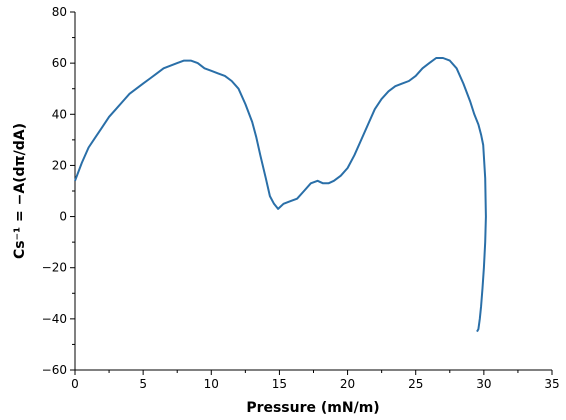 Image resolution: width=566 pixels, height=420 pixels. Describe the element at coordinates (279, 384) in the screenshot. I see `x-tick-label: 15` at that location.